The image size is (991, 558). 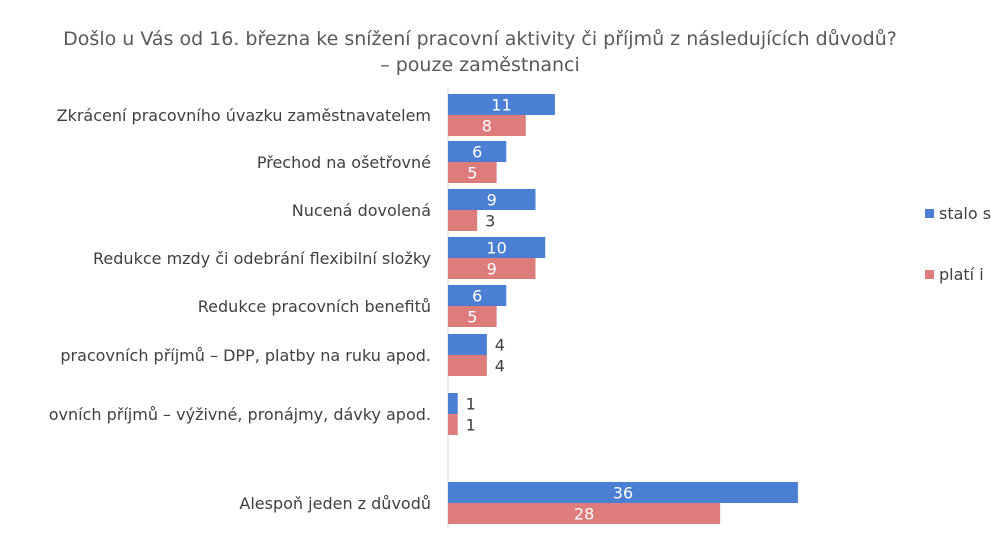 I want to click on chart-subtitle: – pouze zaměstnanci, so click(x=480, y=65).